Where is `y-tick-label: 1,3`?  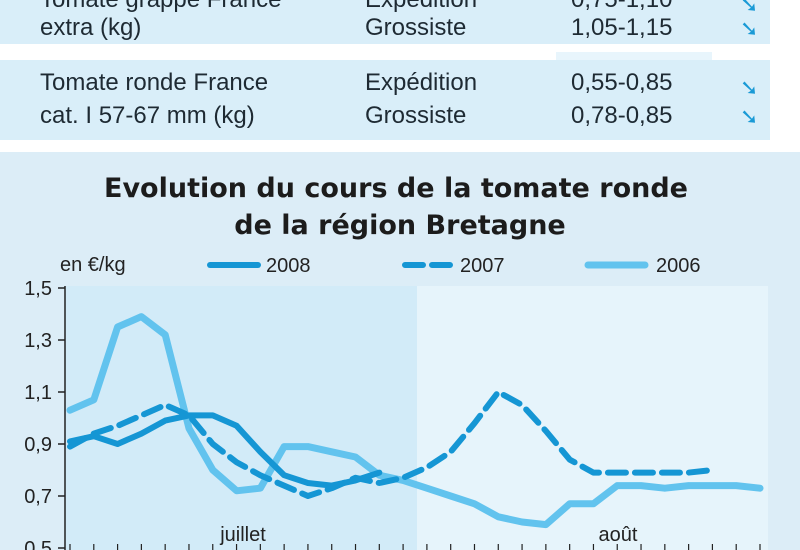 y-tick-label: 1,3 is located at coordinates (38, 341).